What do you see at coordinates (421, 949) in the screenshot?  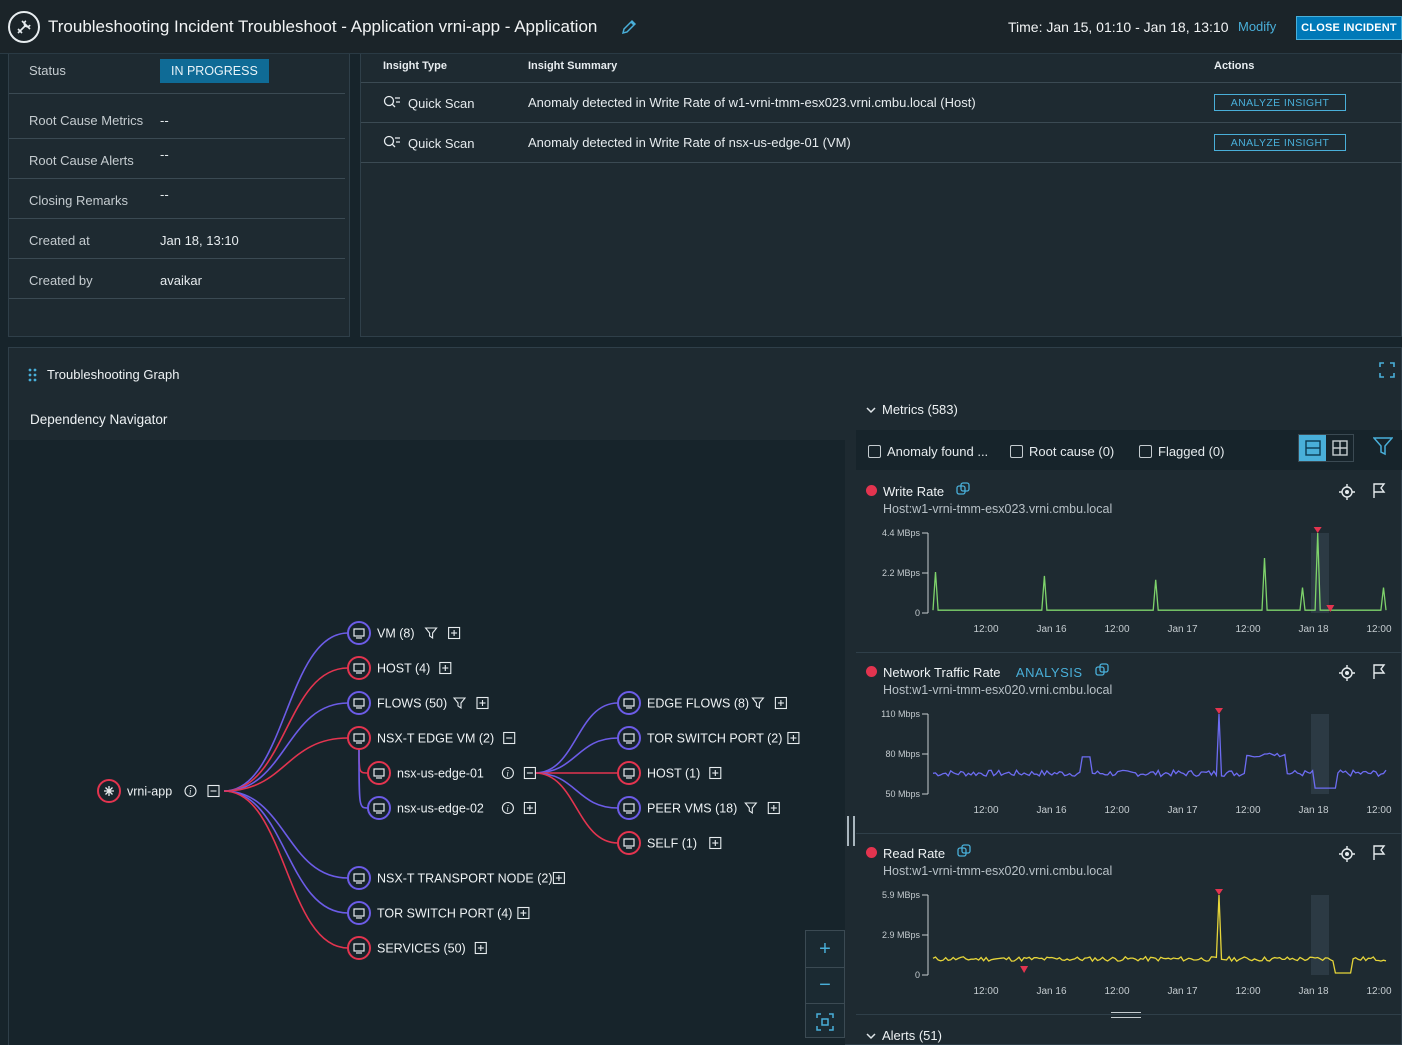 I see `node-label: SERVICES (50)` at bounding box center [421, 949].